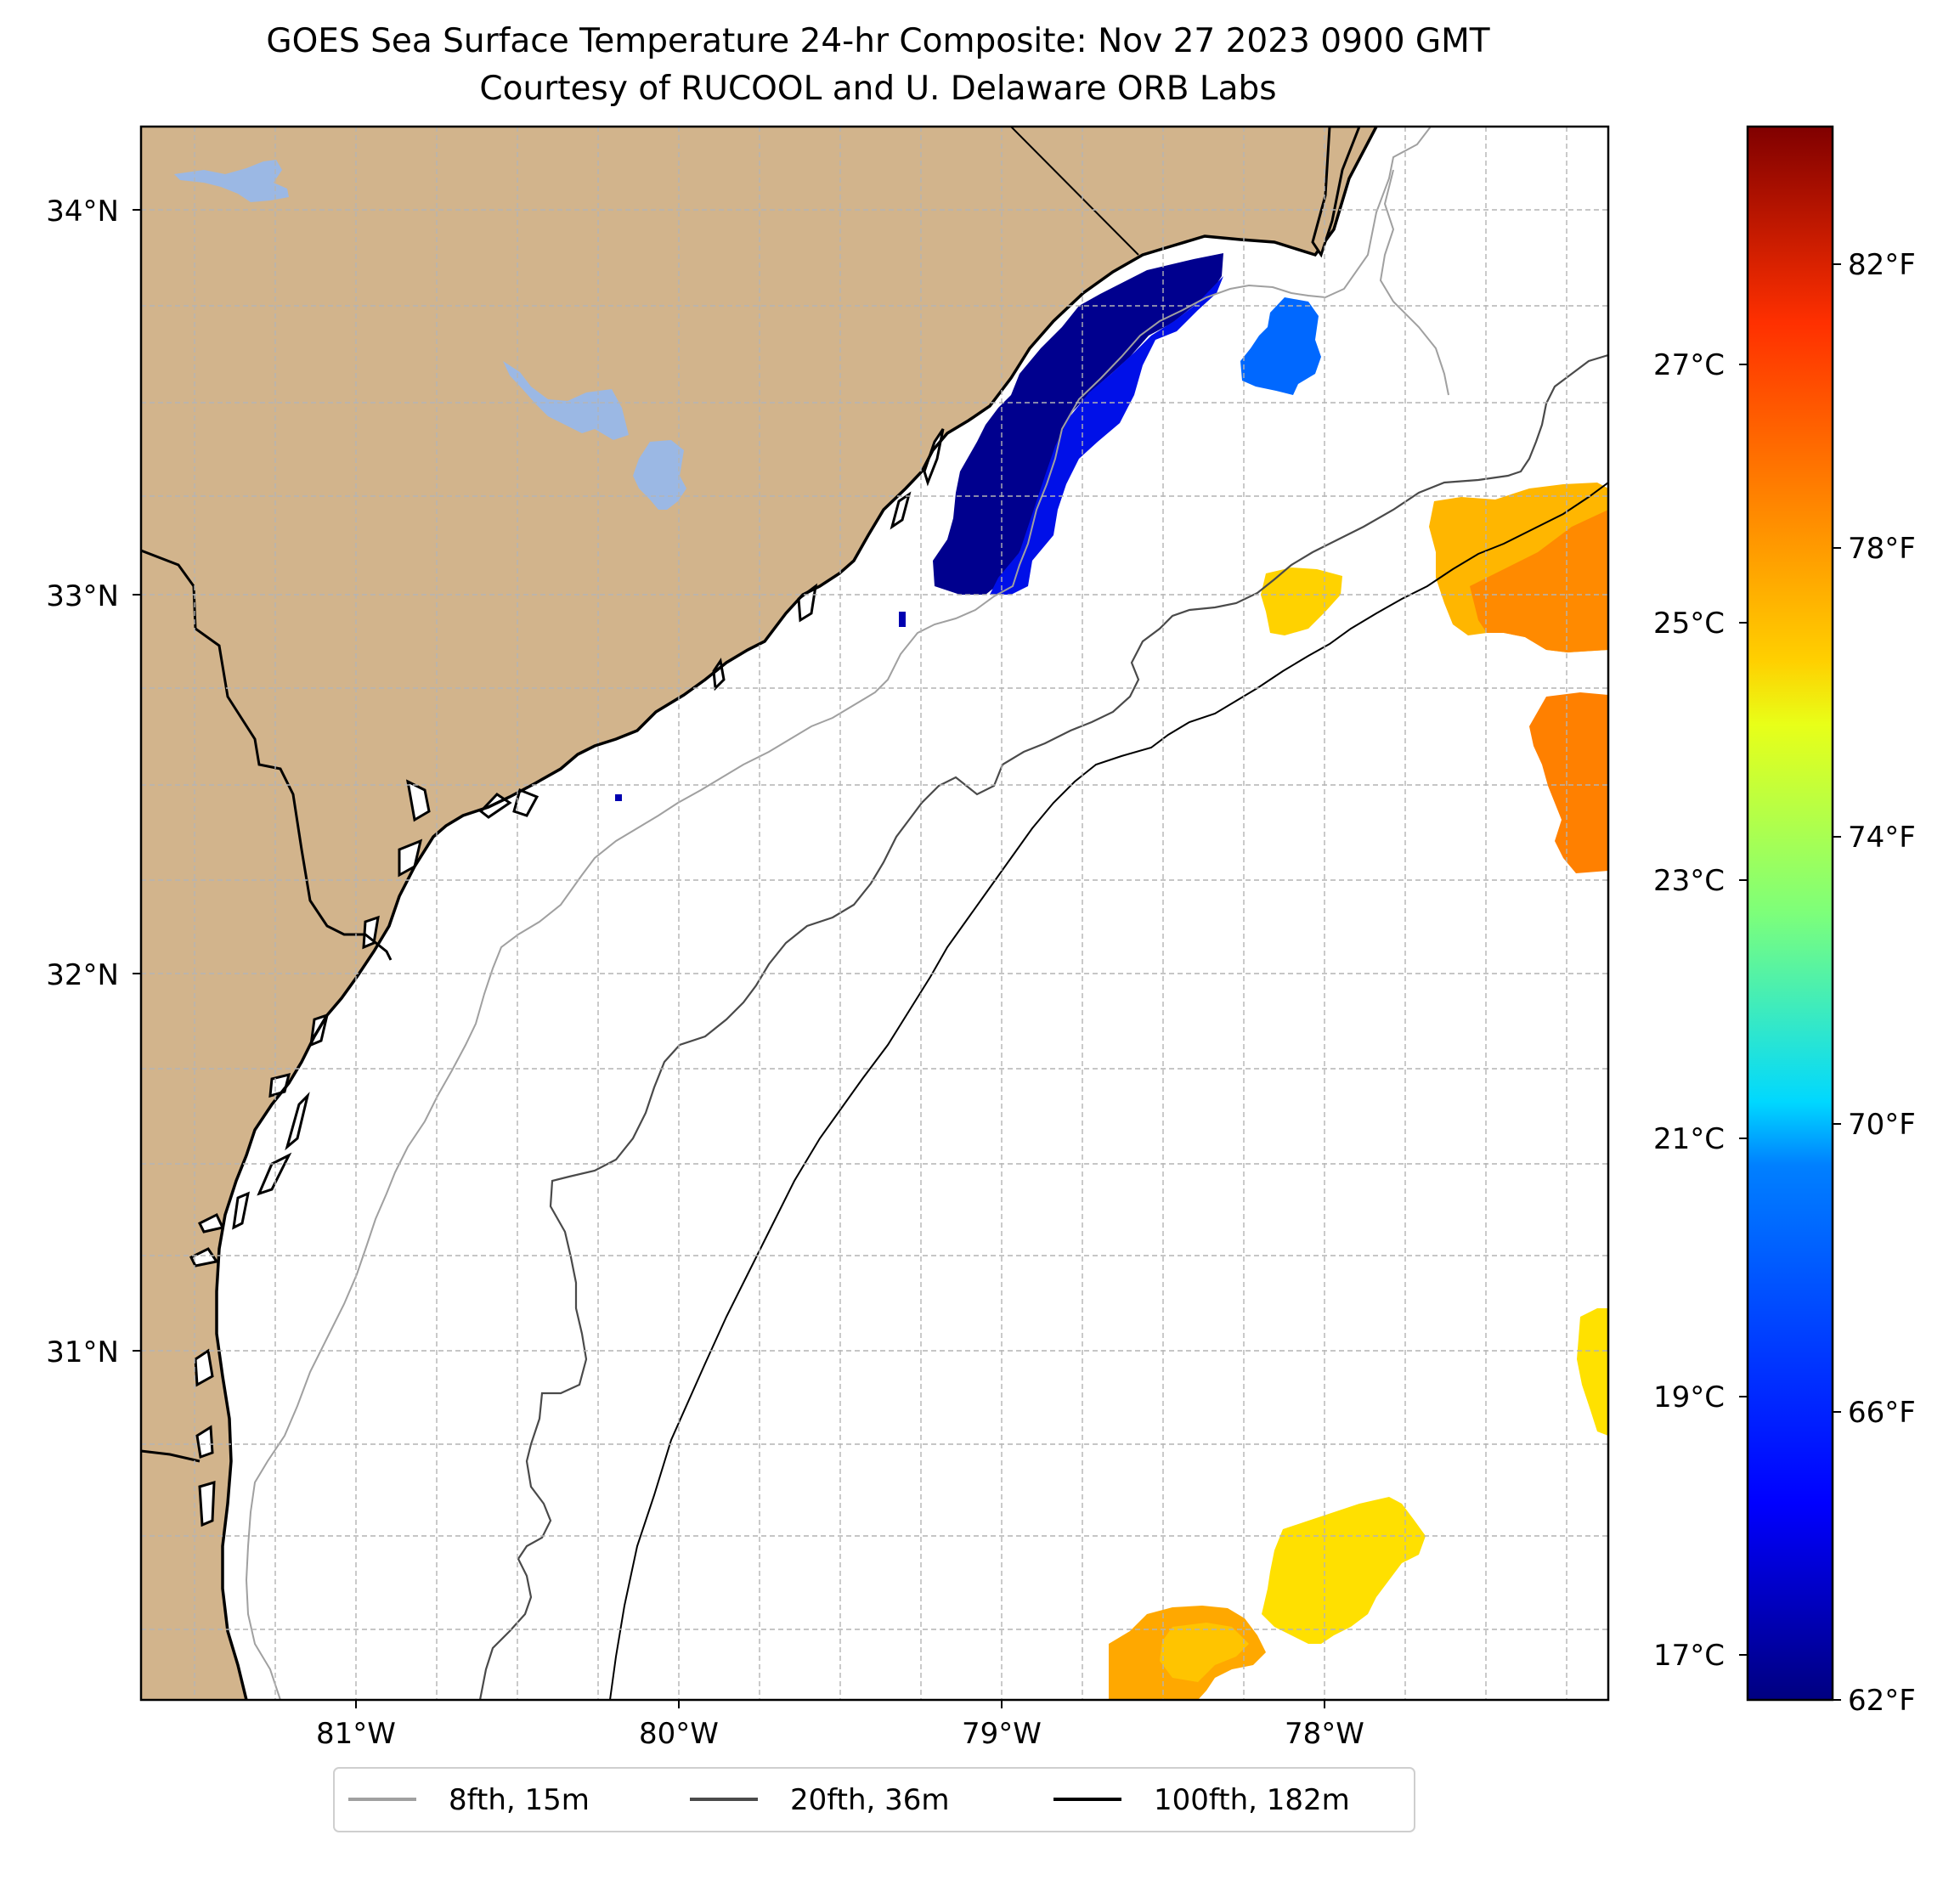  I want to click on colorbar-ticks, so click(1790, 982).